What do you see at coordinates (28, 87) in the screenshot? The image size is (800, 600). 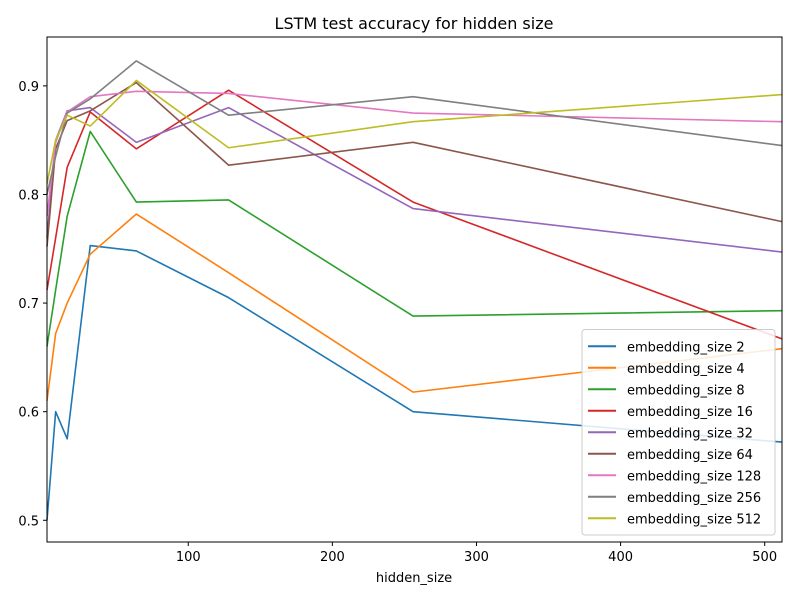 I see `y-tick-label-4: 0.9` at bounding box center [28, 87].